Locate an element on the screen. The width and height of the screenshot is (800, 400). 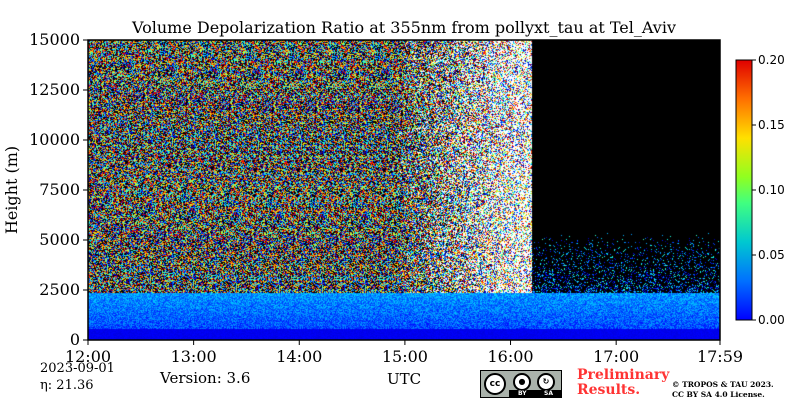
copyright-line2: CC BY SA 4.0 License. is located at coordinates (718, 394).